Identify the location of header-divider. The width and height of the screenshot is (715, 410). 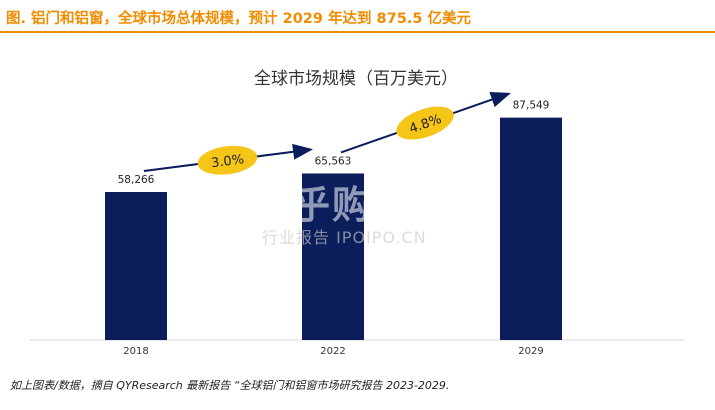
(357, 32).